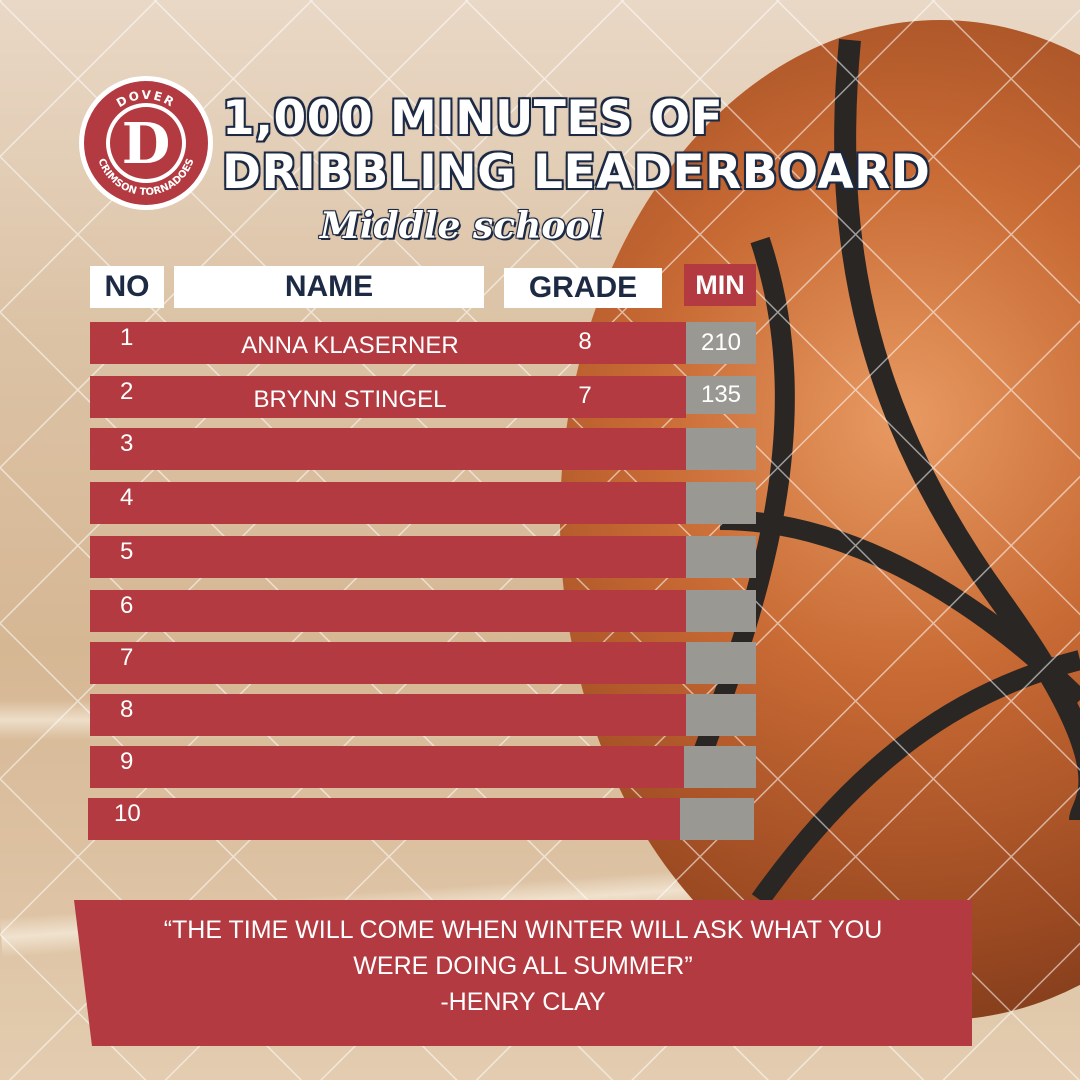  I want to click on logo-letter: D, so click(146, 144).